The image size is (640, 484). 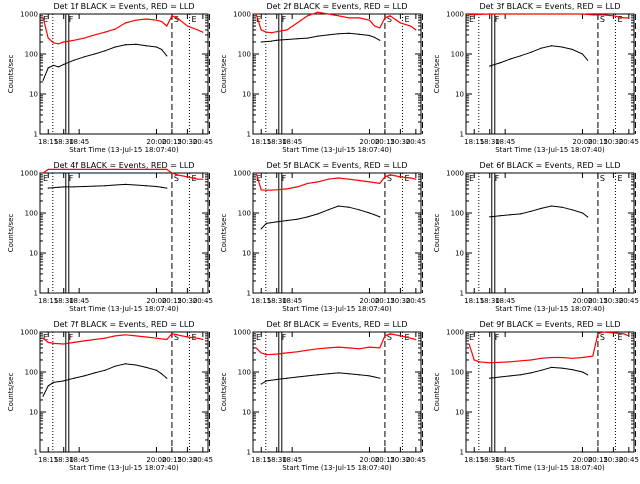 What do you see at coordinates (242, 15) in the screenshot?
I see `y-tick-label: 1000` at bounding box center [242, 15].